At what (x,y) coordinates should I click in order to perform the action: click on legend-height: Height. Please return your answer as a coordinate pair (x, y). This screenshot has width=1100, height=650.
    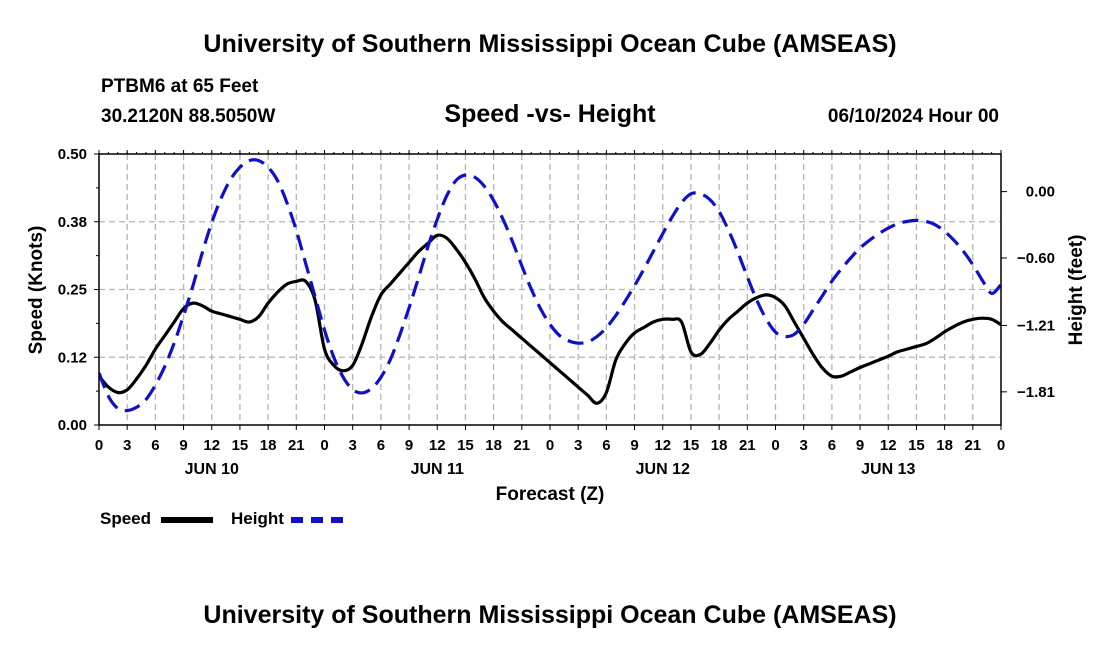
    Looking at the image, I should click on (257, 519).